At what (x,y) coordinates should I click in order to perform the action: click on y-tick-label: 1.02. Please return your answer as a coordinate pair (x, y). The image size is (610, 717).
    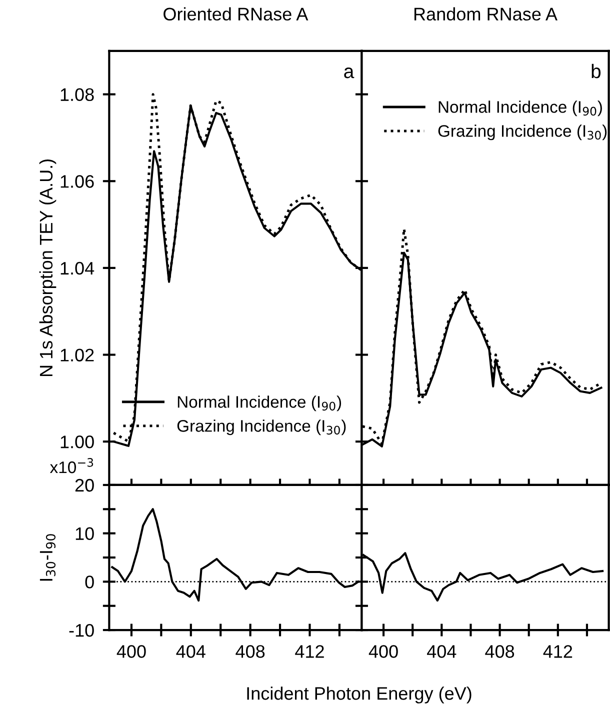
    Looking at the image, I should click on (77, 355).